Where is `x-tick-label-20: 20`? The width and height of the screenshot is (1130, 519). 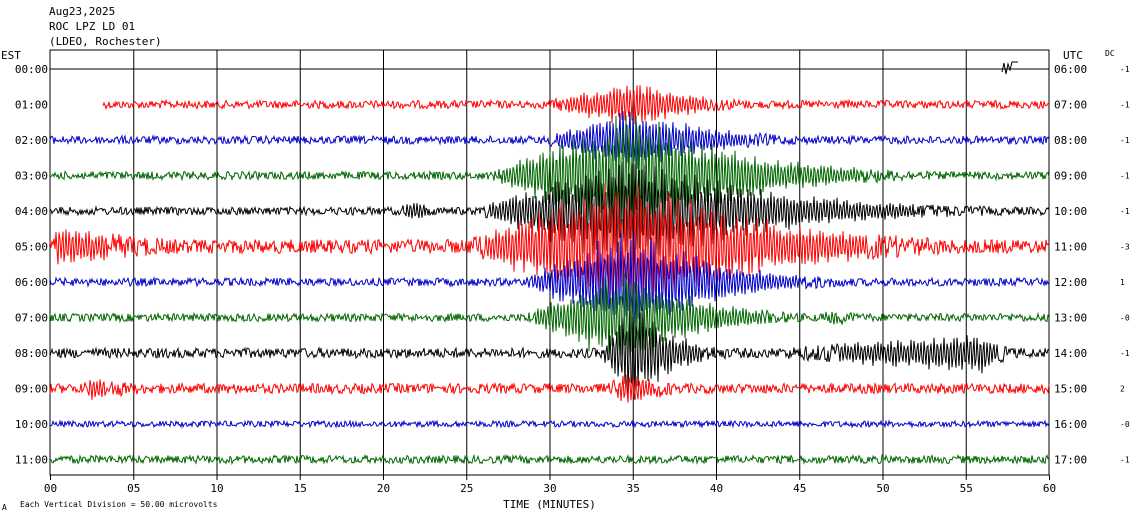
x-tick-label-20: 20 is located at coordinates (383, 488).